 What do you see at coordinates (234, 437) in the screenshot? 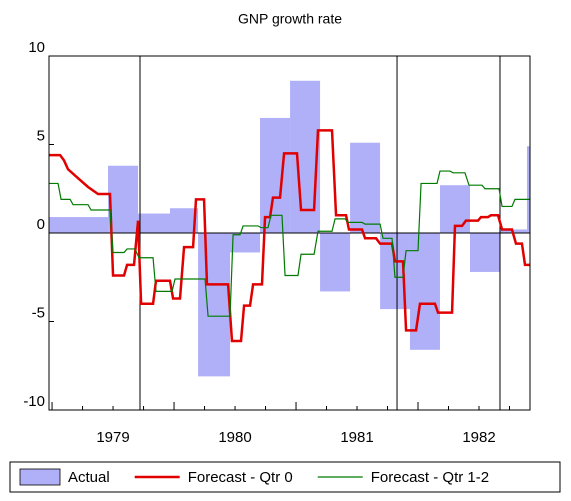
I see `x-tick-label: 1980` at bounding box center [234, 437].